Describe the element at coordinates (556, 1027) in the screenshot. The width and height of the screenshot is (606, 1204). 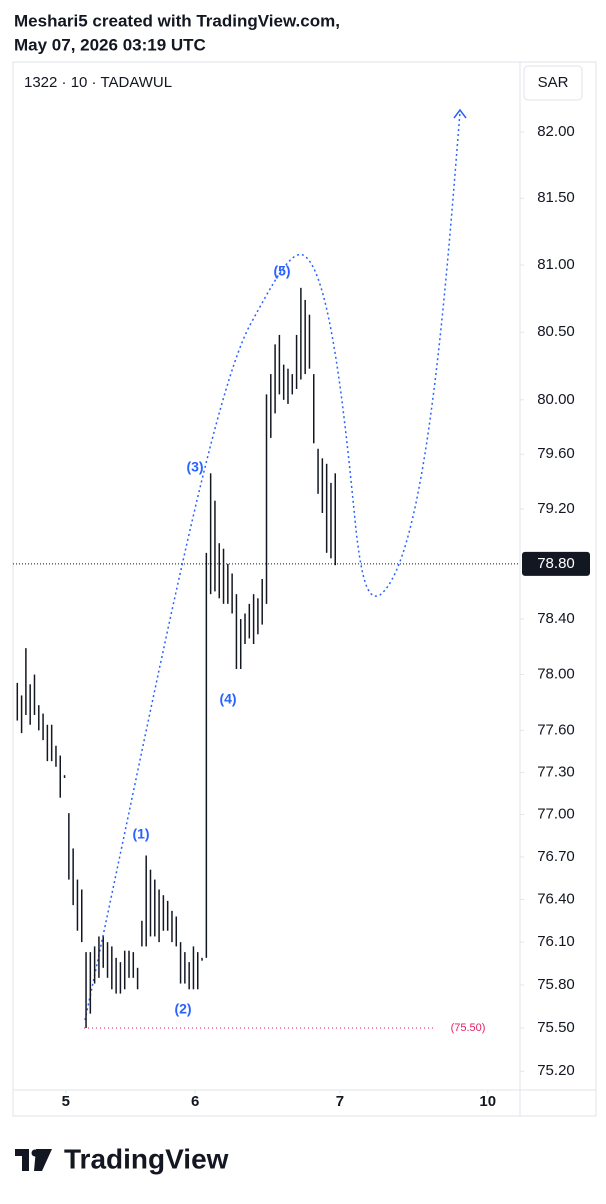
I see `y-tick-label: 75.50` at that location.